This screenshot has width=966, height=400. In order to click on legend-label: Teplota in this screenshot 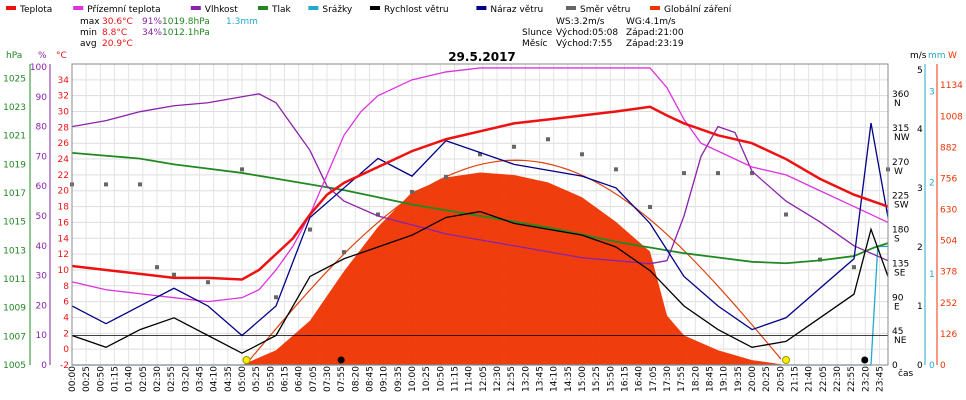, I will do `click(35, 10)`.